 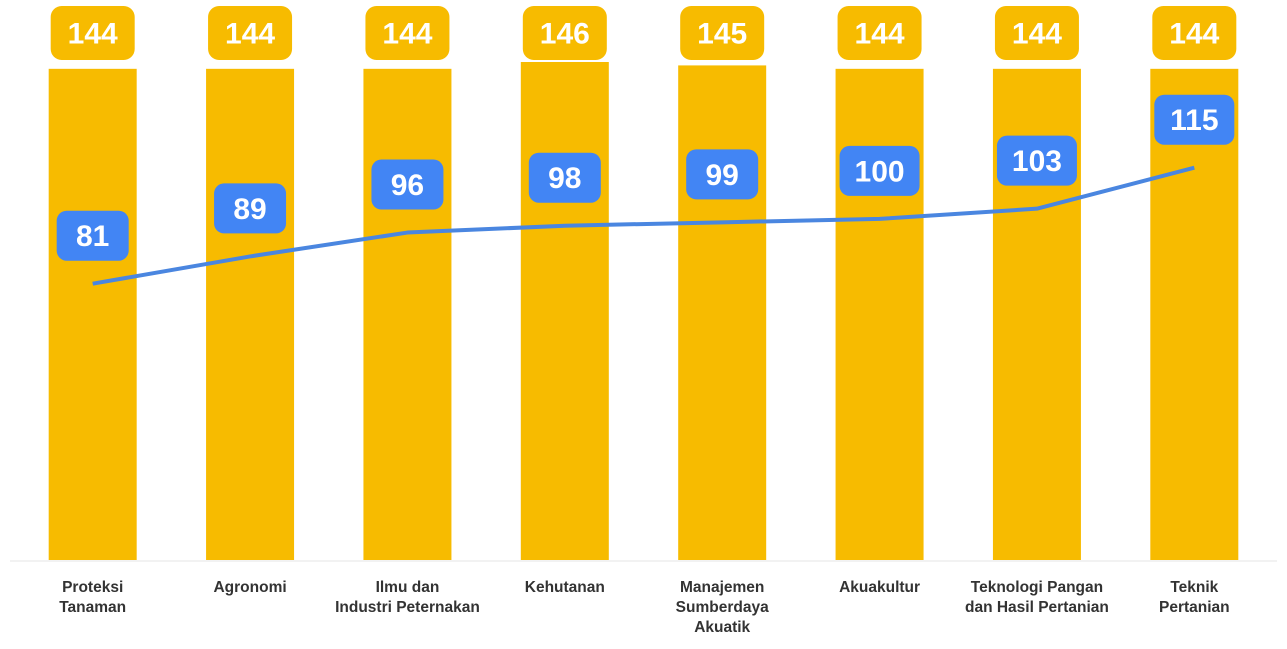 I want to click on value-label: 99, so click(x=722, y=175).